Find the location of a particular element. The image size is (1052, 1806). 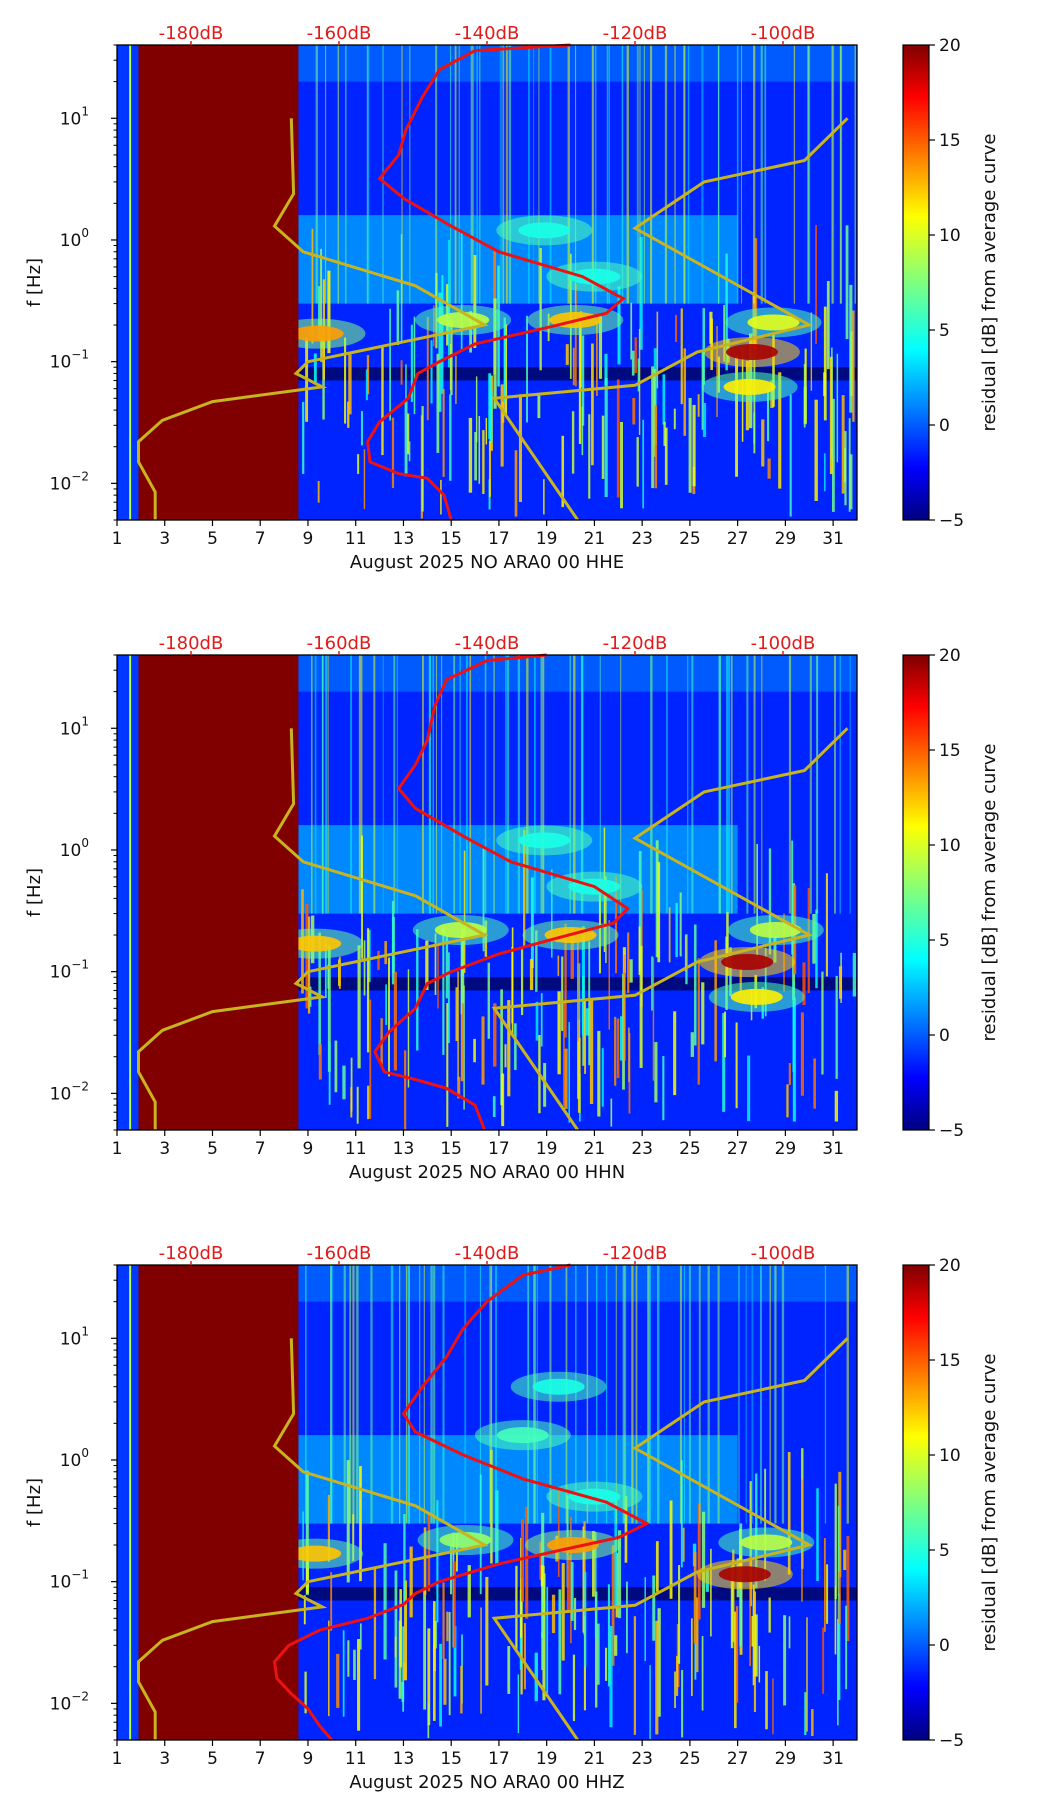

y-tick-base: 10 is located at coordinates (61, 1094).